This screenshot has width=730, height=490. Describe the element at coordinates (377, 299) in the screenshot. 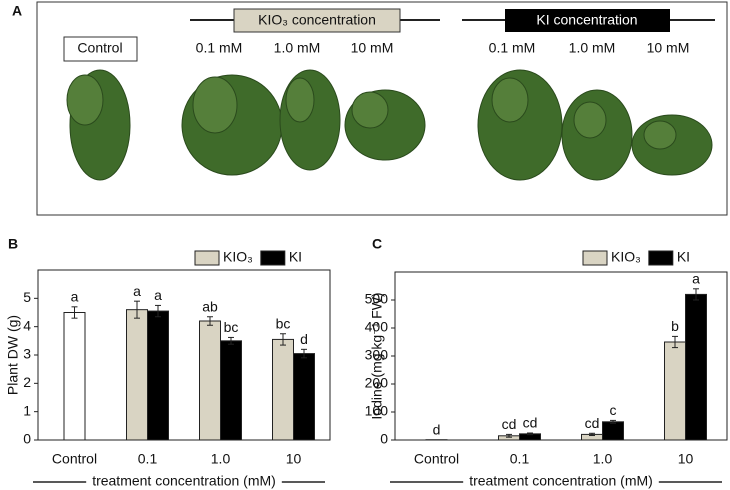

I see `y-tick-label: 500` at that location.